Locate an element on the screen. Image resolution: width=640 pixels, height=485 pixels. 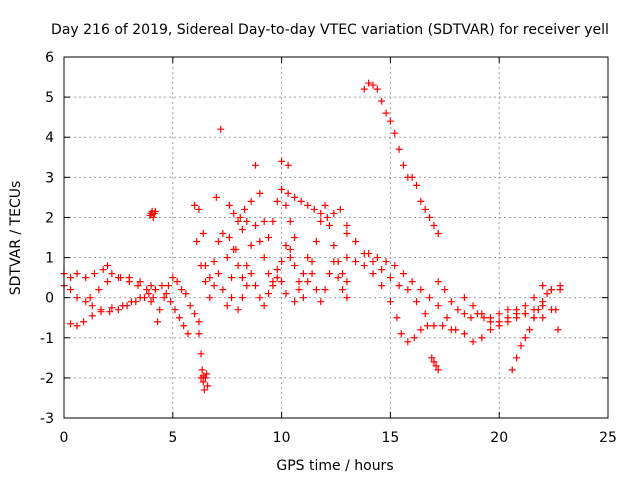
y-tick-label: 3 is located at coordinates (49, 178).